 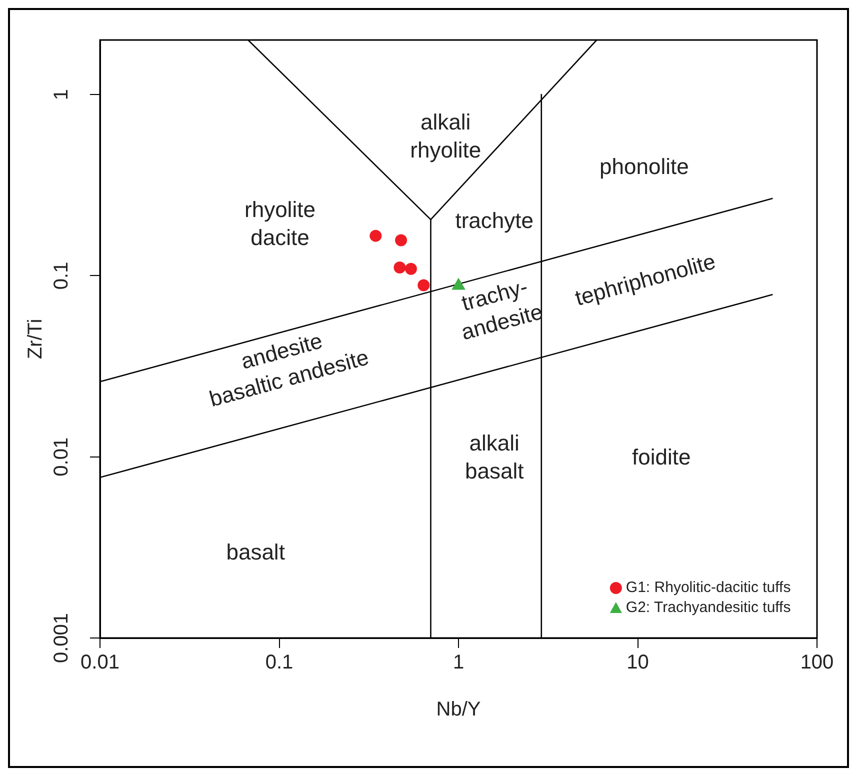 What do you see at coordinates (61, 638) in the screenshot?
I see `y-tick-label: 0.001` at bounding box center [61, 638].